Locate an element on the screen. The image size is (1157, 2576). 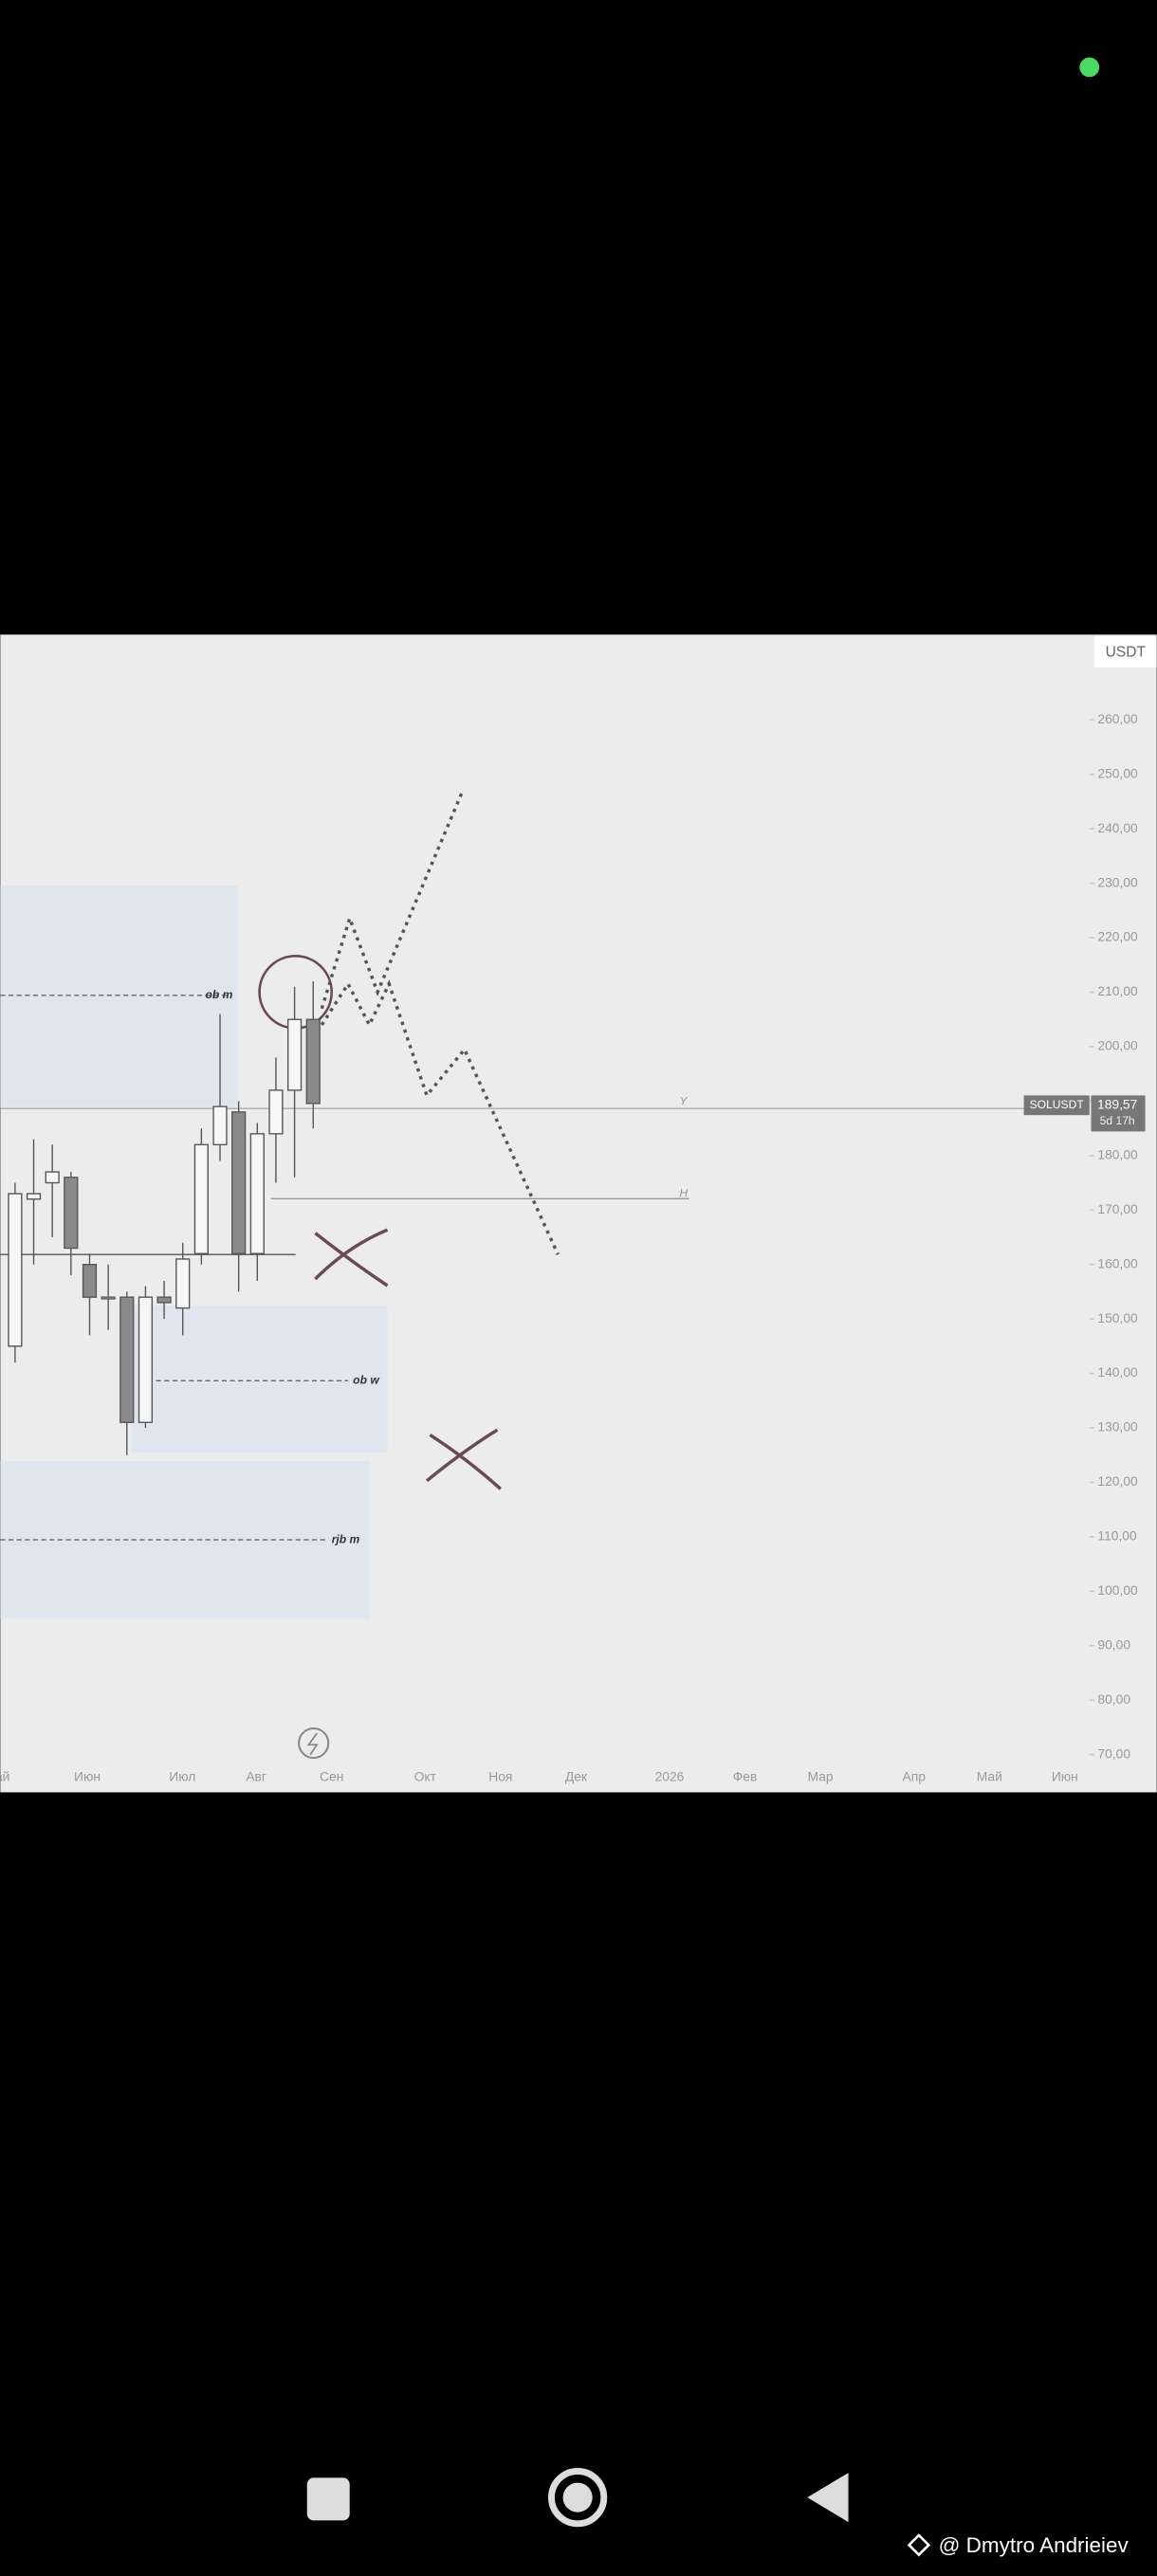
x-tick-label: Июл is located at coordinates (182, 1776).